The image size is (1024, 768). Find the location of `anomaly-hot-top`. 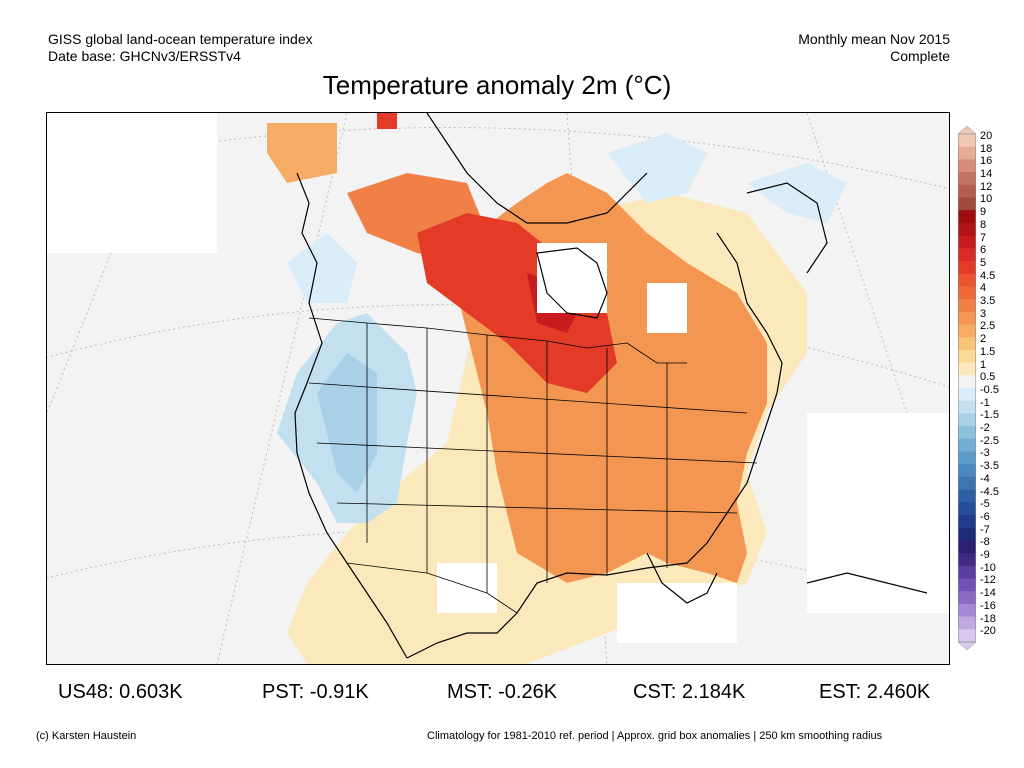

anomaly-hot-top is located at coordinates (387, 121).